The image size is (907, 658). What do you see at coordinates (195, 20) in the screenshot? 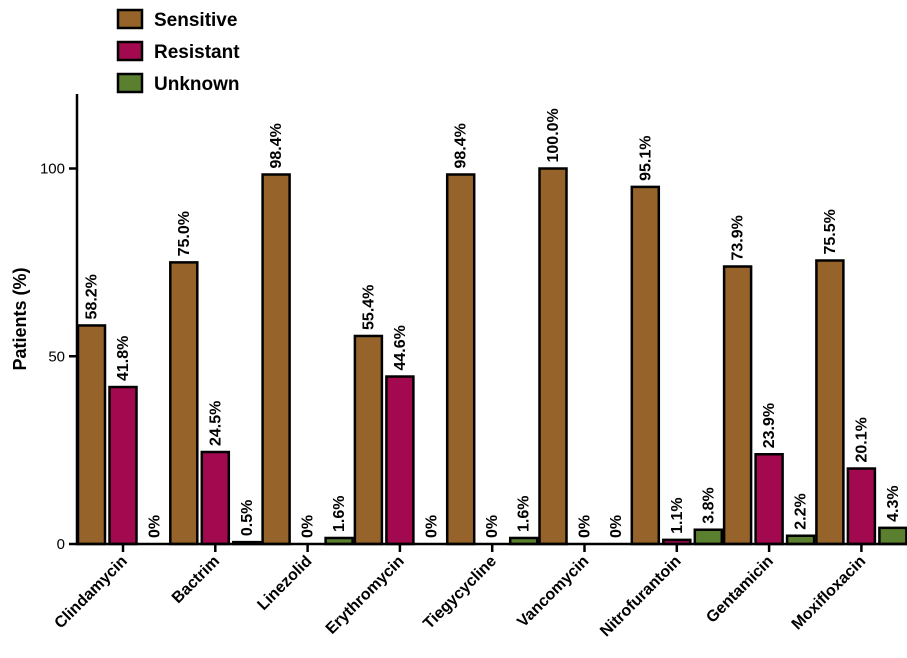
I see `legend-label-sensitive: Sensitive` at bounding box center [195, 20].